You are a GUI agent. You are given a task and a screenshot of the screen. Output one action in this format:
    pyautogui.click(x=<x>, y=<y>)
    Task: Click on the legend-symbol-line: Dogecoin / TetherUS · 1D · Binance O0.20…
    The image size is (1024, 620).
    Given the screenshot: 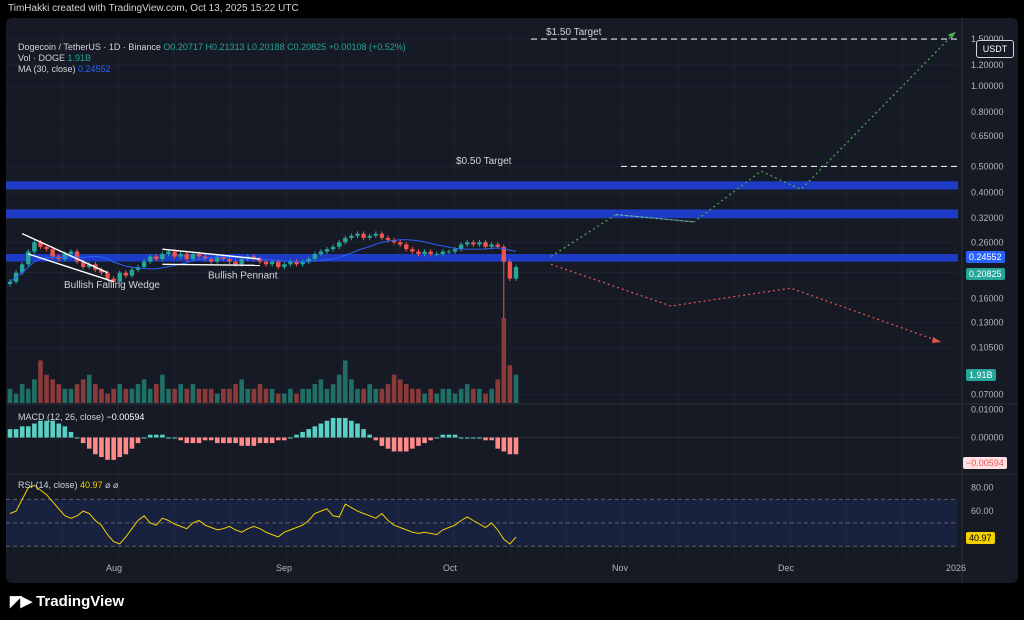 What is the action you would take?
    pyautogui.click(x=212, y=47)
    